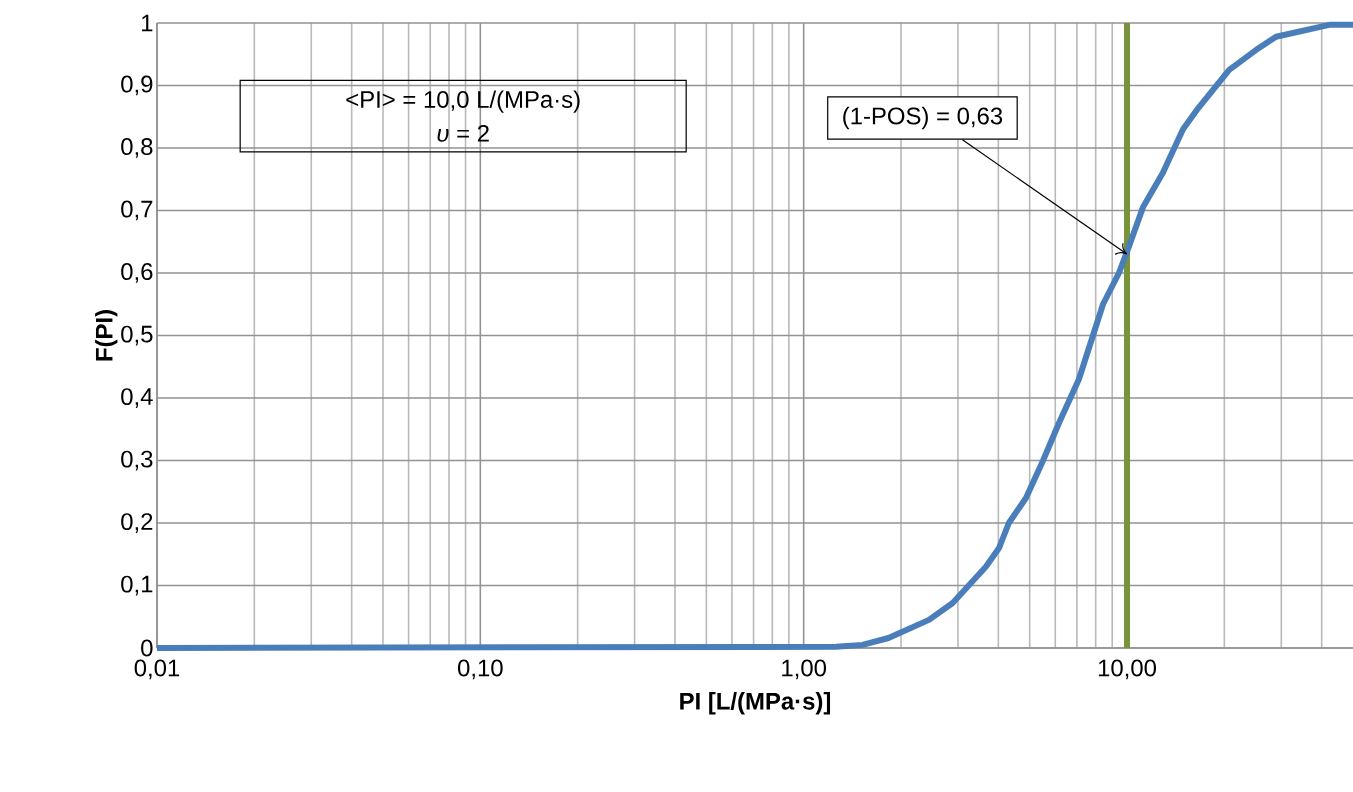  What do you see at coordinates (137, 210) in the screenshot?
I see `y-tick-label: 0,7` at bounding box center [137, 210].